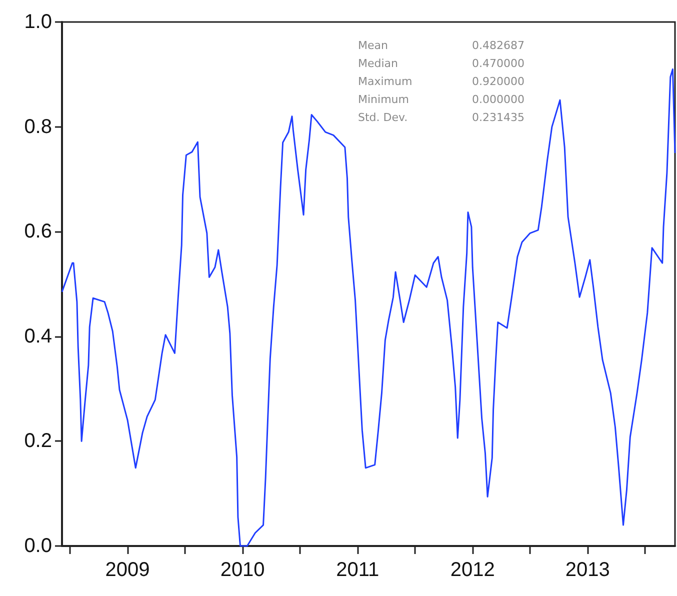 The width and height of the screenshot is (677, 596). Describe the element at coordinates (242, 570) in the screenshot. I see `x-tick-label: 2010` at that location.